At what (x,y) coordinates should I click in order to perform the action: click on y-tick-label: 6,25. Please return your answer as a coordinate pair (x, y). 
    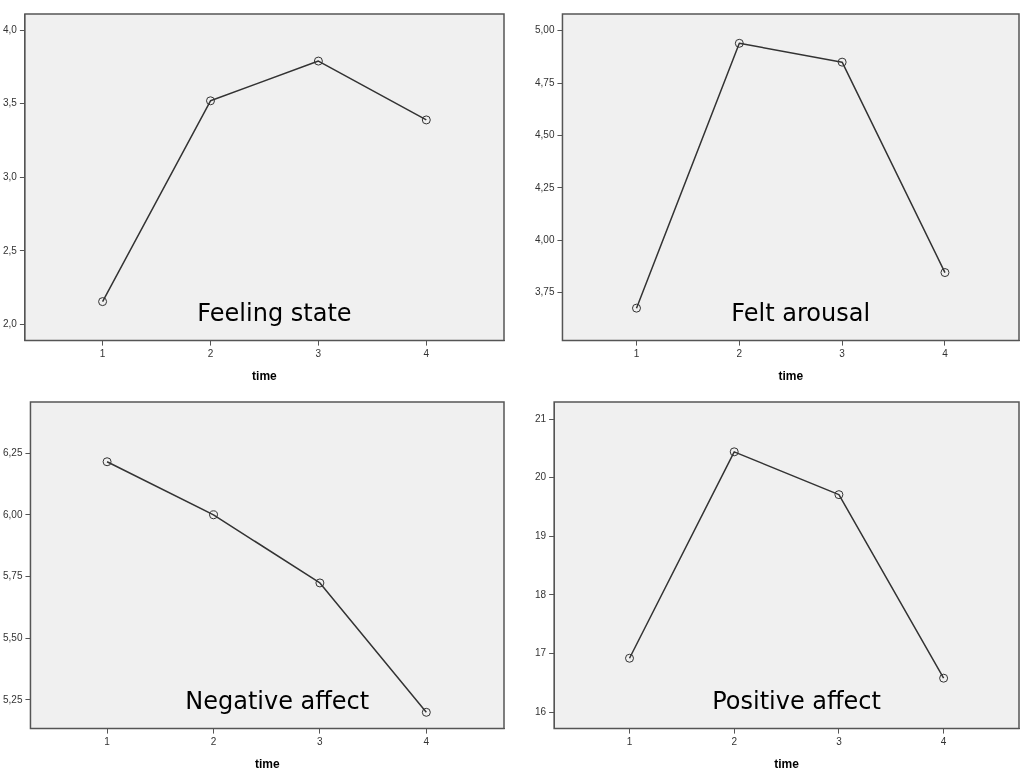
    Looking at the image, I should click on (12, 452).